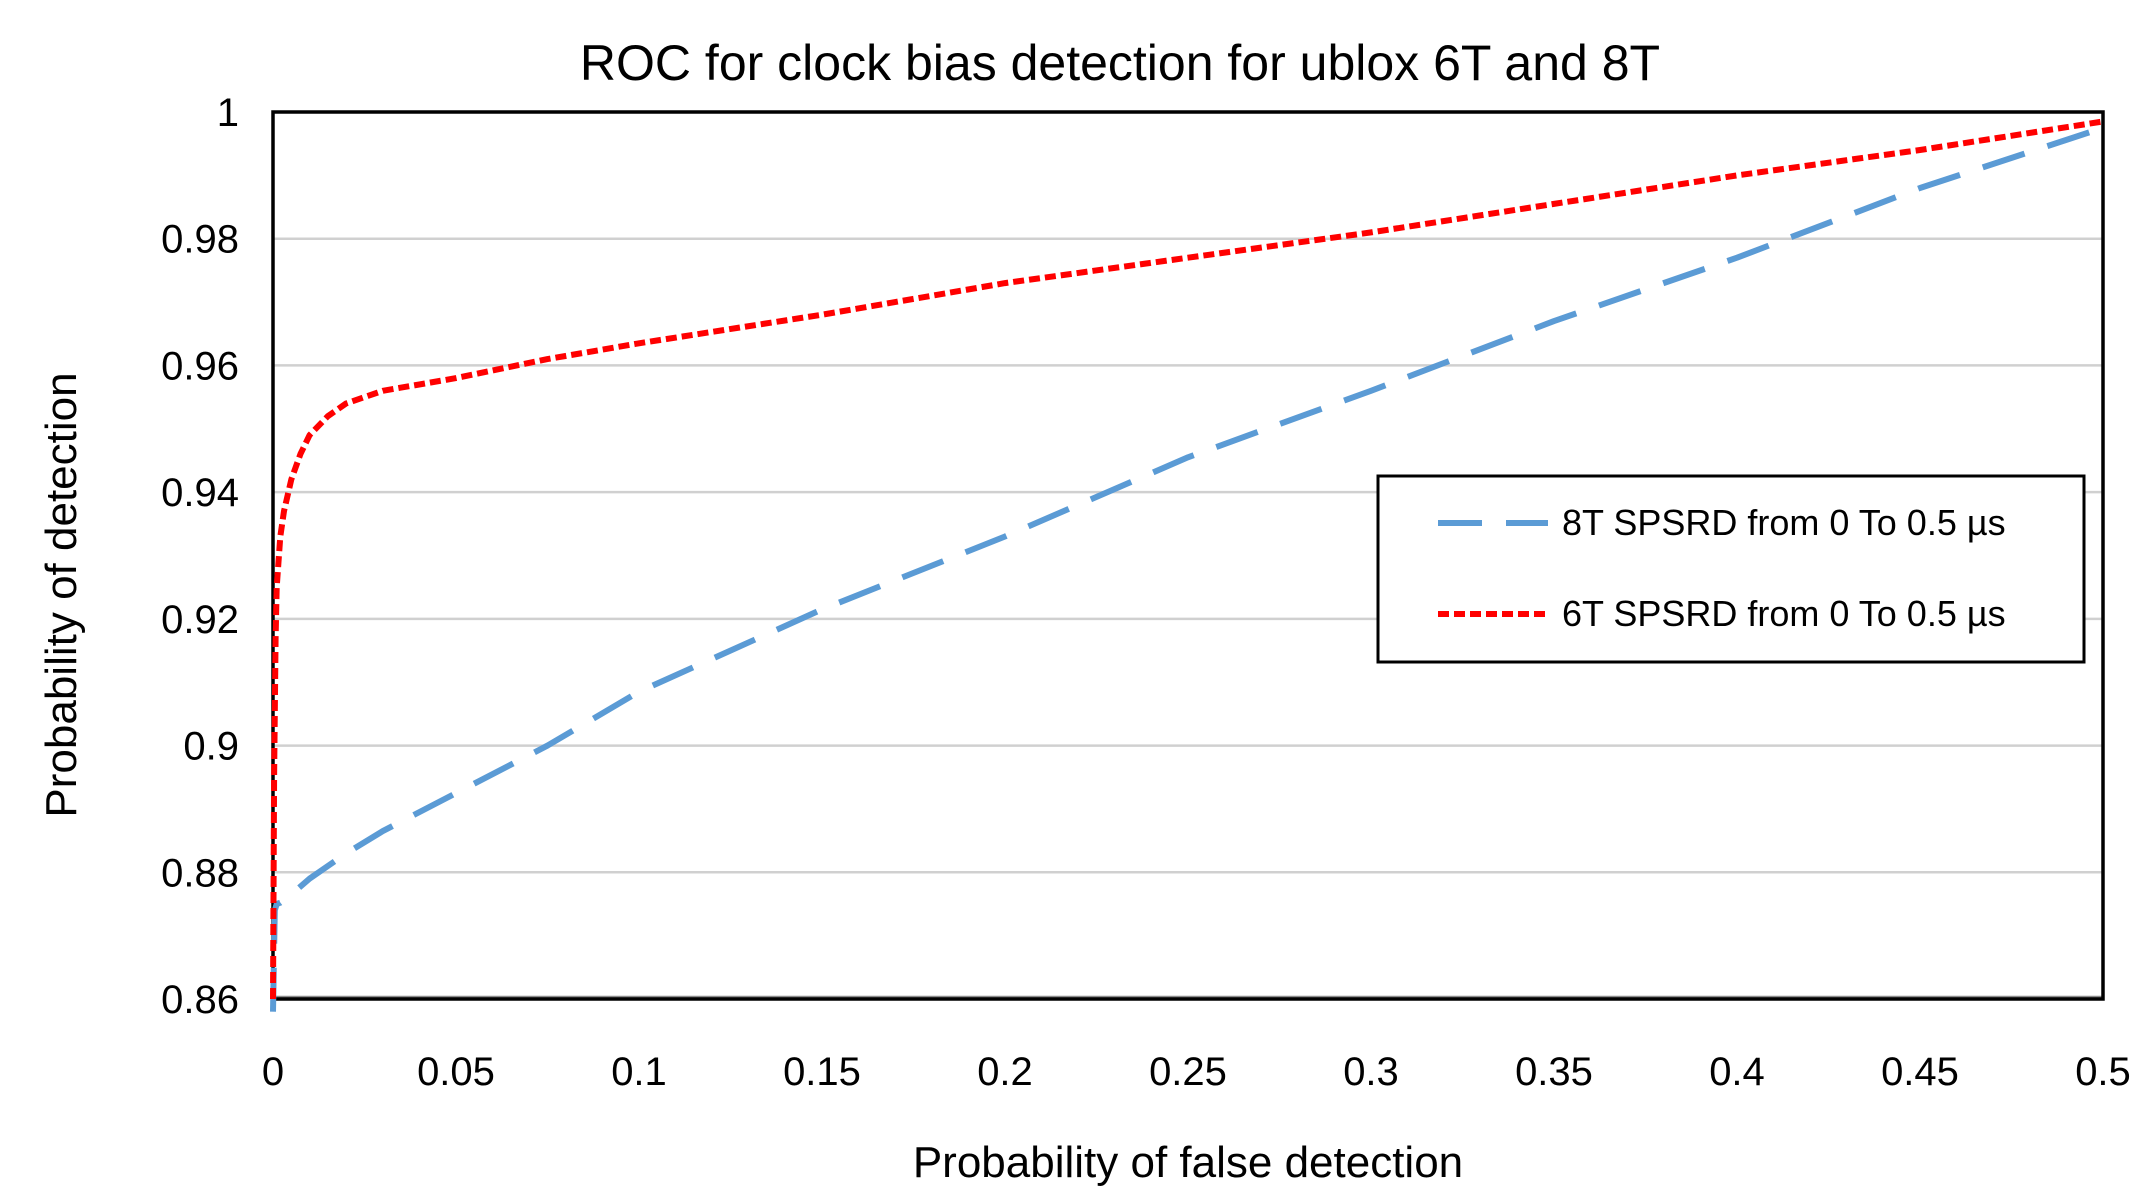  What do you see at coordinates (2103, 1072) in the screenshot?
I see `x-tick-label: 0.5` at bounding box center [2103, 1072].